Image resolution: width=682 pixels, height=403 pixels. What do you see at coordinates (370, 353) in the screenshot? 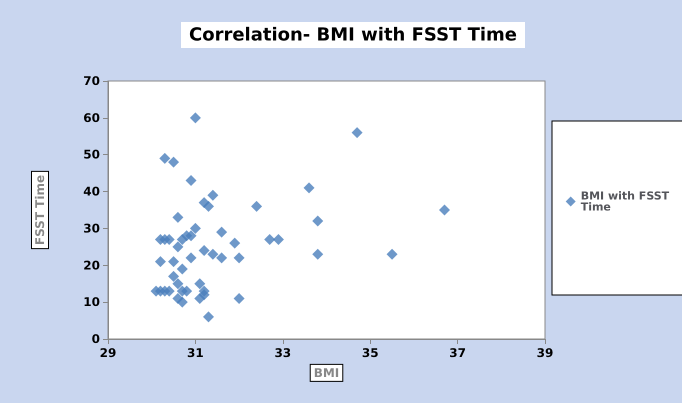
I see `x-tick-label: 35` at bounding box center [370, 353].